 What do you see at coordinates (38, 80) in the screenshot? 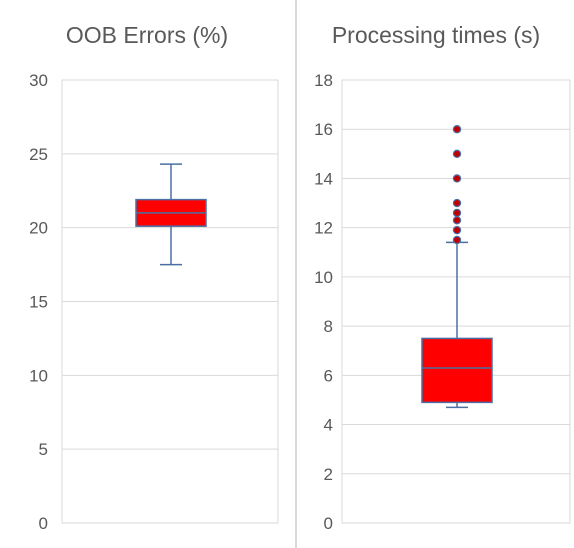
I see `y-tick-label: 30` at bounding box center [38, 80].